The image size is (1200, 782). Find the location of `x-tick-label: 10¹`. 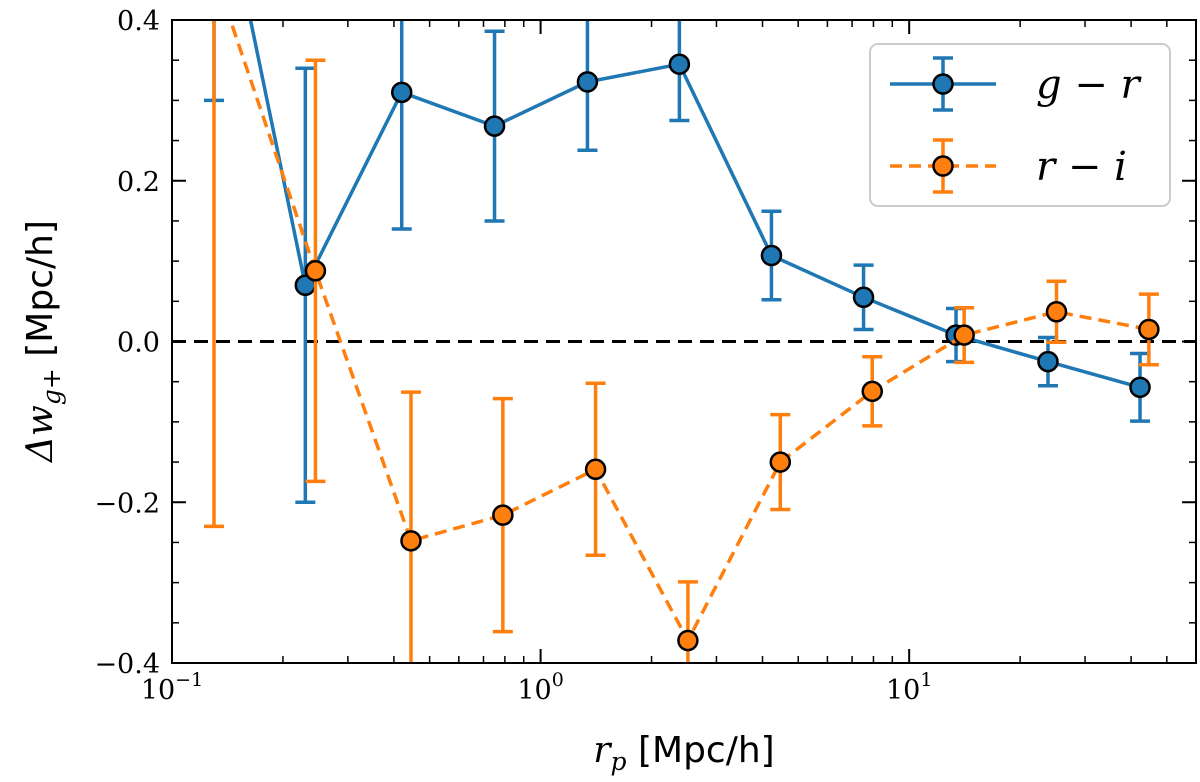

x-tick-label: 10¹ is located at coordinates (909, 687).